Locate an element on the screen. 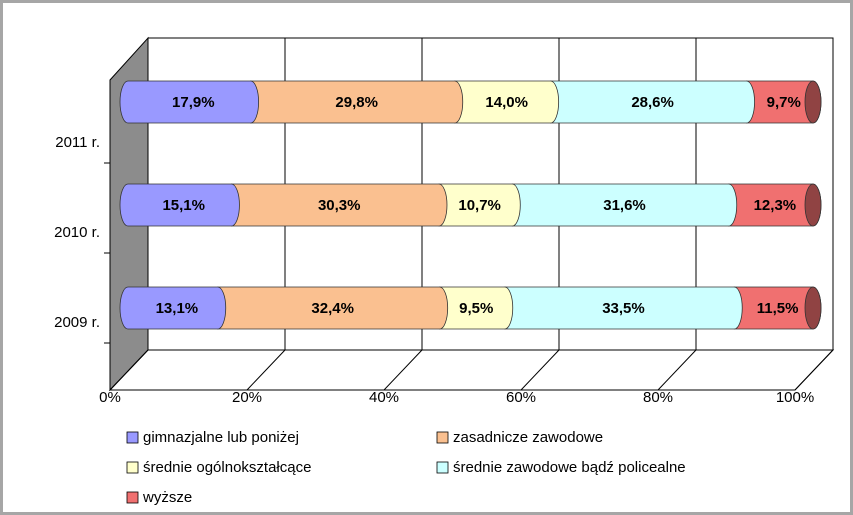 This screenshot has height=515, width=853. x-tick-label: 20% is located at coordinates (247, 397).